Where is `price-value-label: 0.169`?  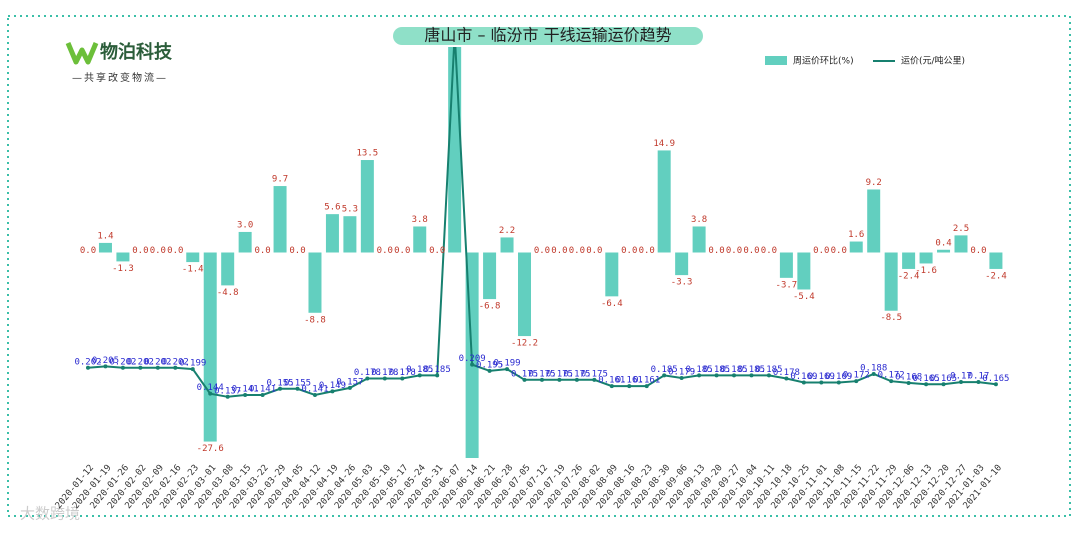
price-value-label: 0.169 is located at coordinates (821, 377).